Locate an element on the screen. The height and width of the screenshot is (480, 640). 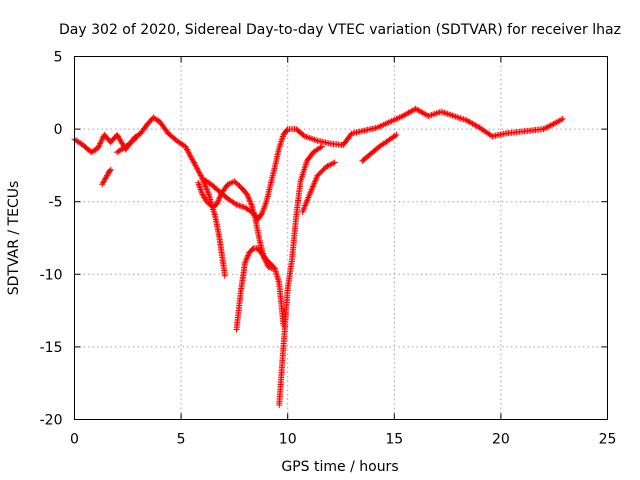
x-tick-label: 20 is located at coordinates (501, 440).